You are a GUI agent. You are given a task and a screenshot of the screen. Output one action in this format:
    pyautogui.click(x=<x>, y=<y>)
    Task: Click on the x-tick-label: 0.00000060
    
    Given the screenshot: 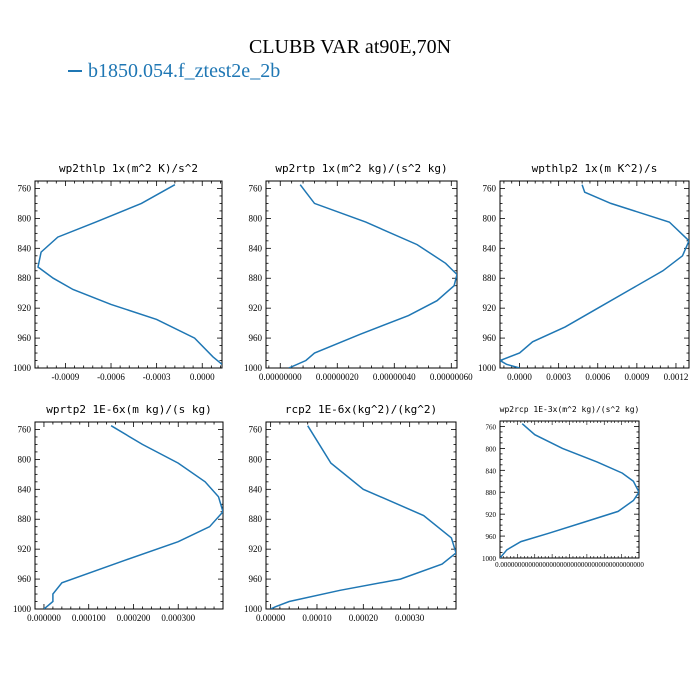 What is the action you would take?
    pyautogui.click(x=451, y=377)
    